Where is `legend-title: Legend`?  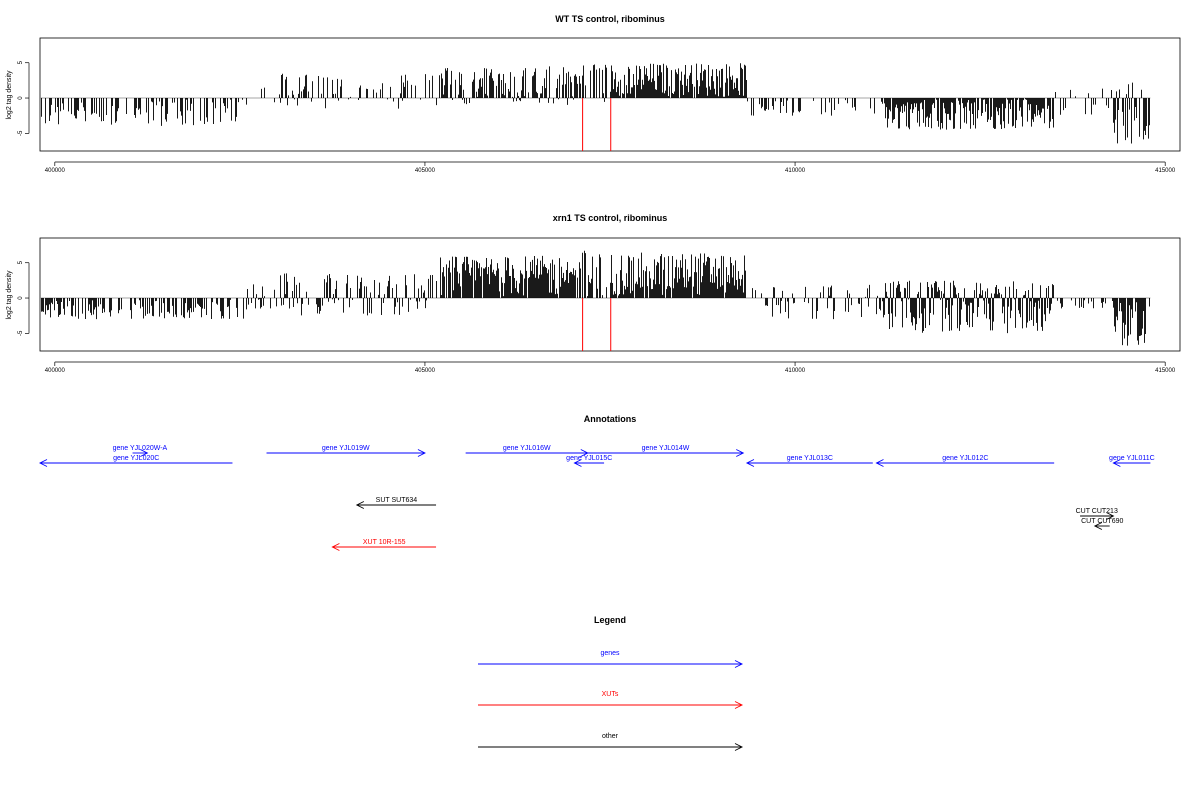 legend-title: Legend is located at coordinates (610, 620).